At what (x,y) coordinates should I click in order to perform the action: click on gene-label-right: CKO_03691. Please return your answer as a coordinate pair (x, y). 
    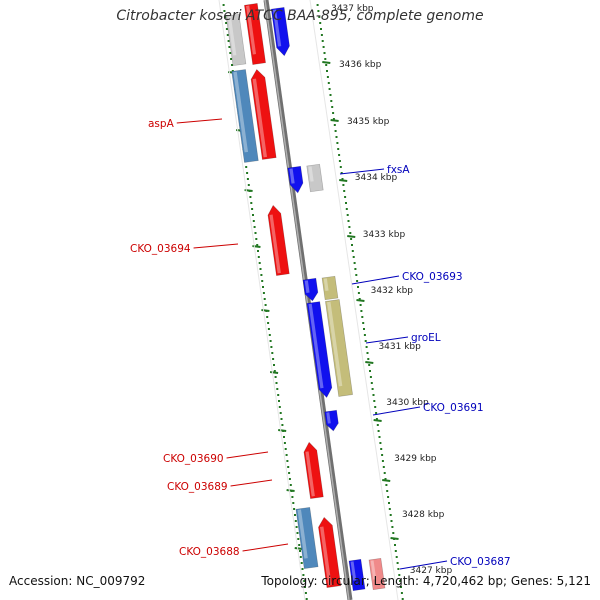
    Looking at the image, I should click on (453, 408).